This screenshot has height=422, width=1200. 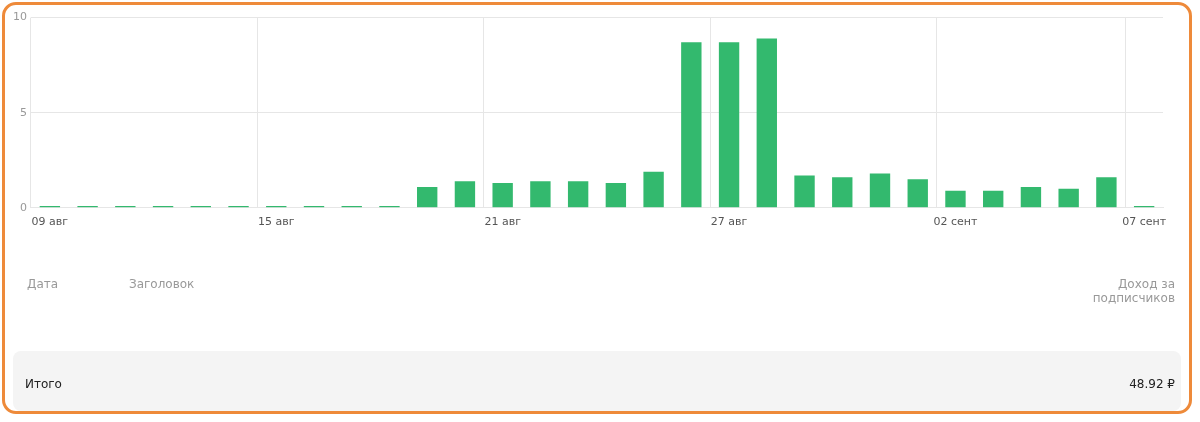 I want to click on text: Дата, so click(x=43, y=284).